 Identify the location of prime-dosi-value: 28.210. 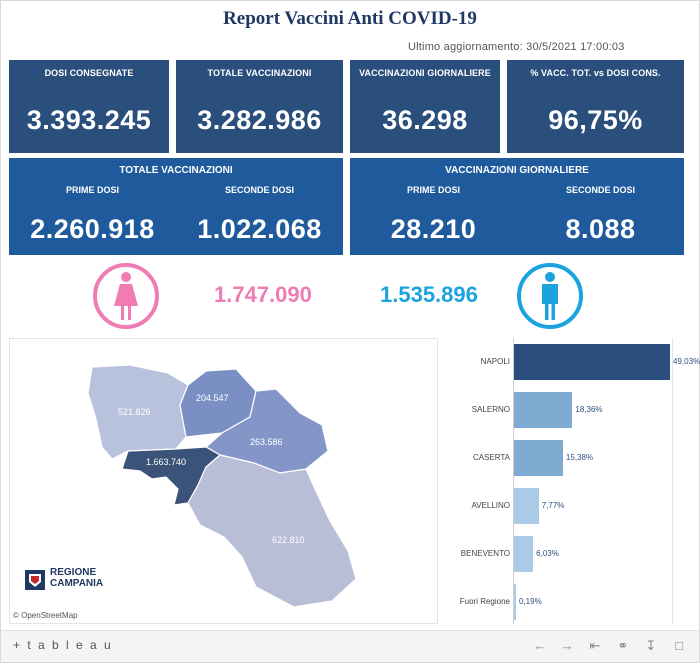
(433, 229).